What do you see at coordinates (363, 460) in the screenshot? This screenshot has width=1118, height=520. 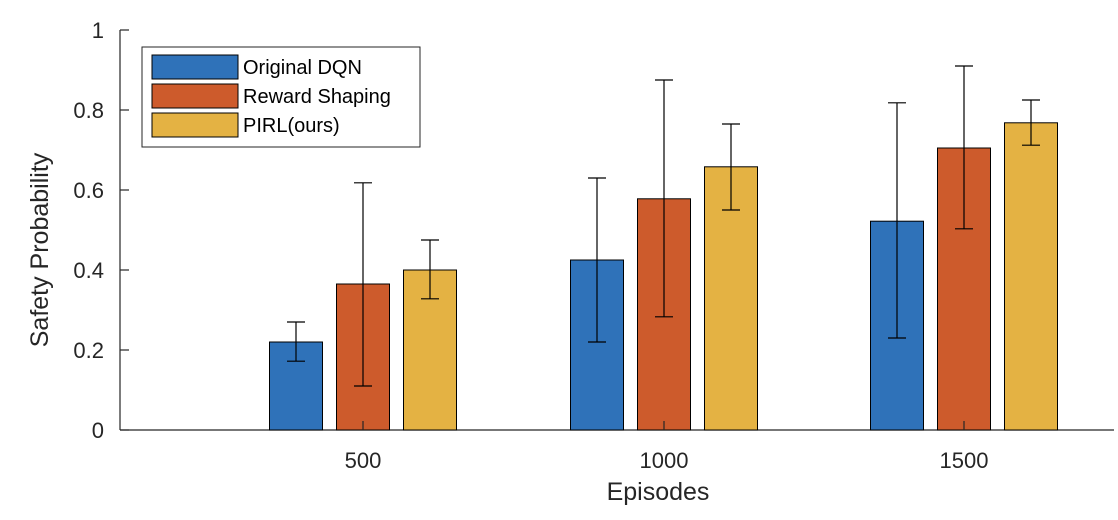 I see `x-tick-label: 500` at bounding box center [363, 460].